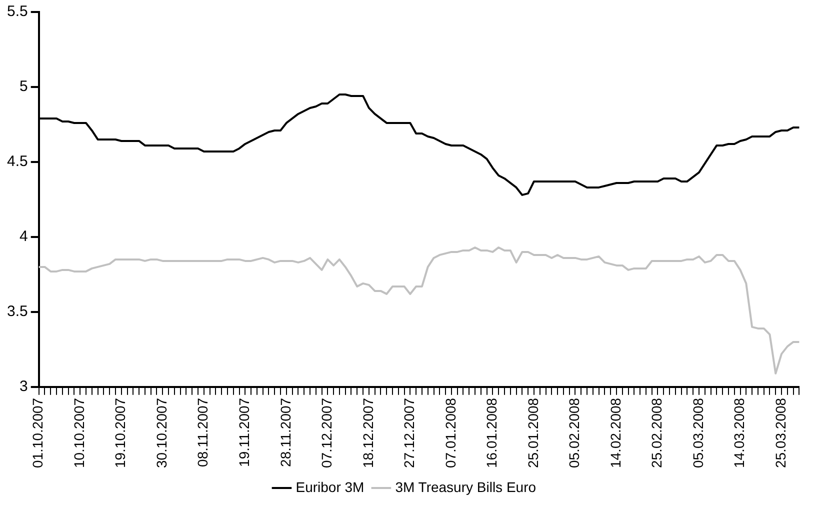 Image resolution: width=819 pixels, height=509 pixels. Describe the element at coordinates (38, 433) in the screenshot. I see `x-tick-label: 01.10.2007` at that location.